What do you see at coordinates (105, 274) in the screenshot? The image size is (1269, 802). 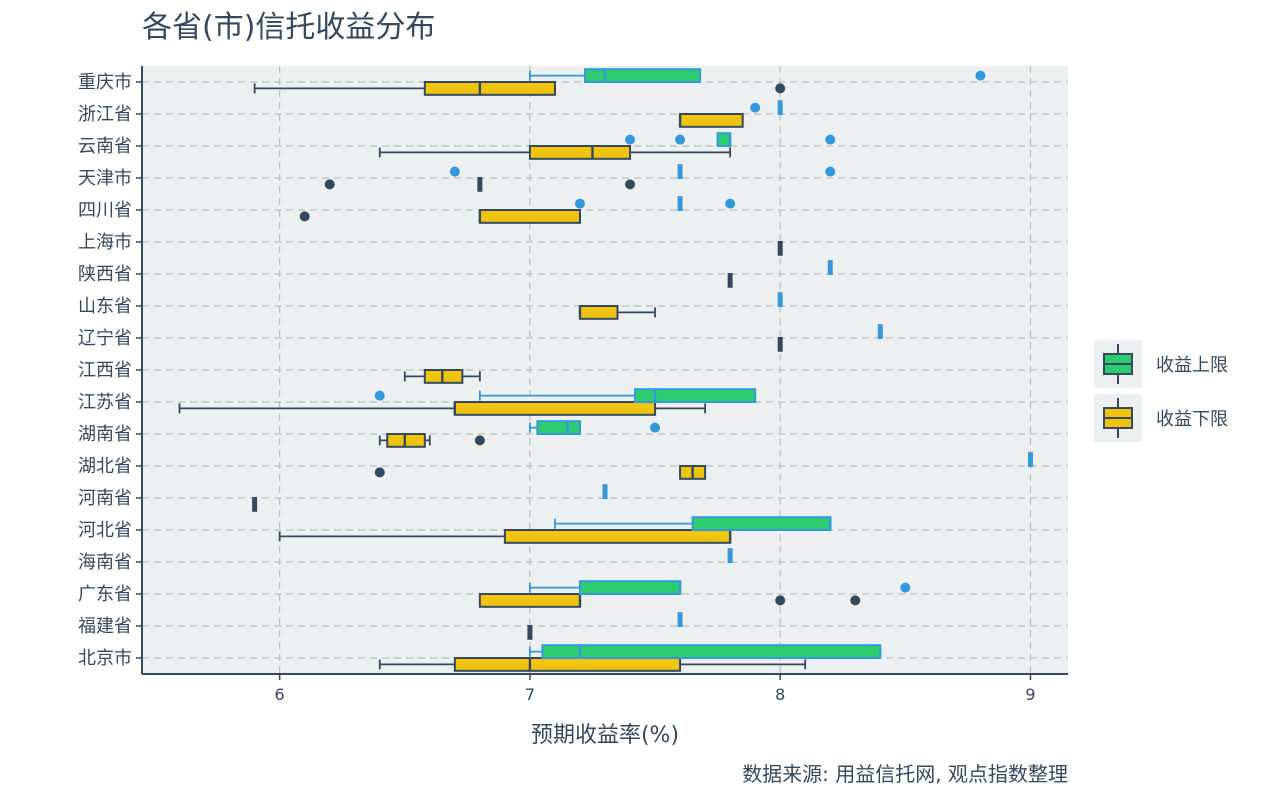 I see `y-tick-label: 陕西省` at bounding box center [105, 274].